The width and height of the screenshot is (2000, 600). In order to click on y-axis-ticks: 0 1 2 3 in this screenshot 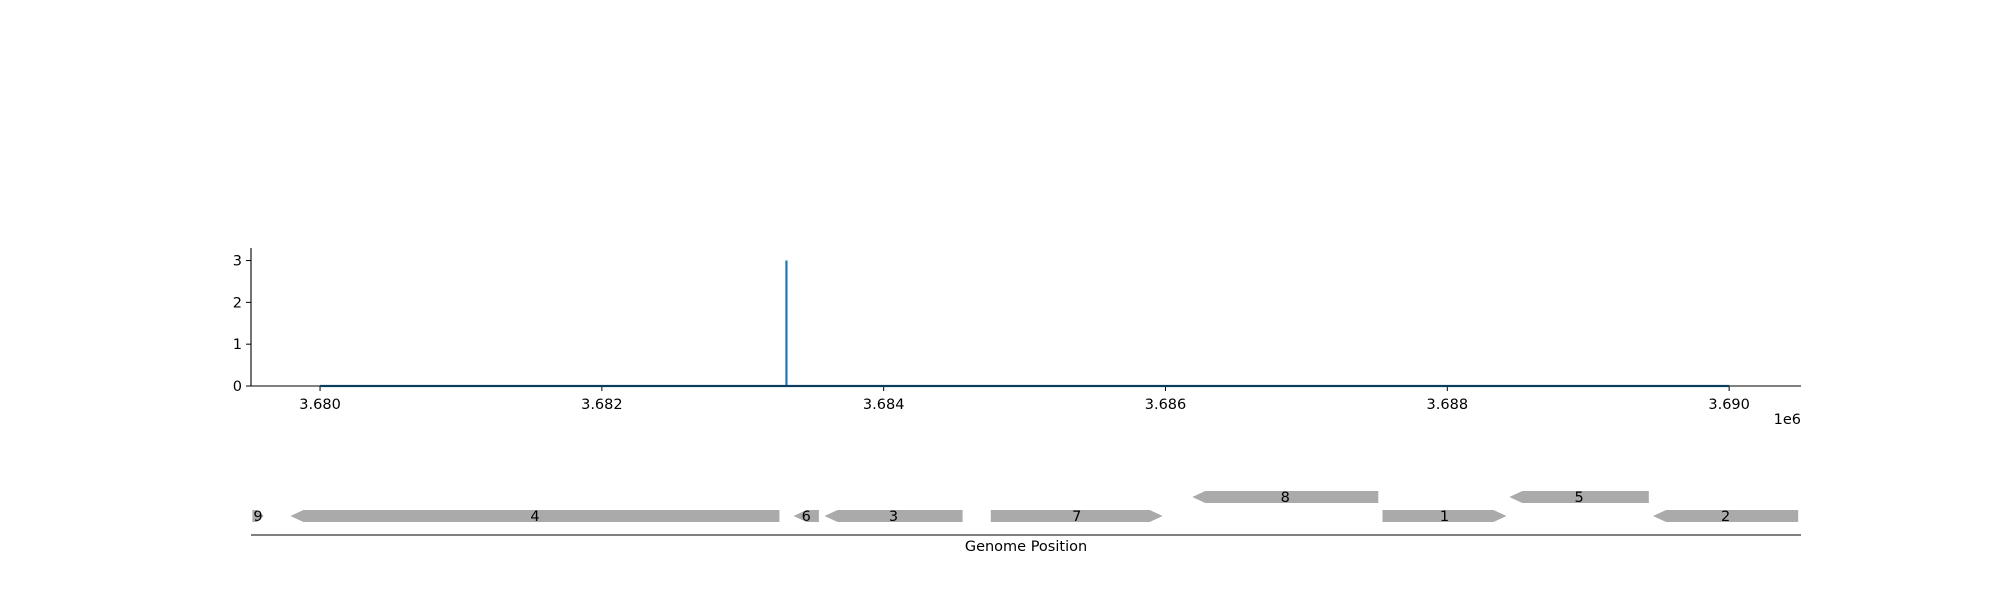, I will do `click(242, 324)`.